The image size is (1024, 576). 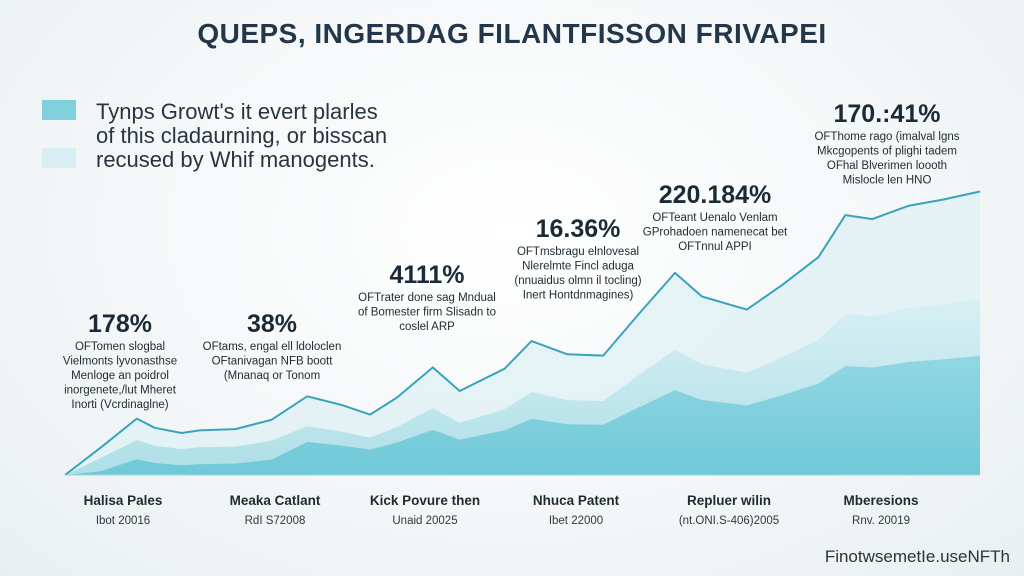 I want to click on annotation-note-line: OFTeant Uenalo Venlam, so click(x=714, y=218).